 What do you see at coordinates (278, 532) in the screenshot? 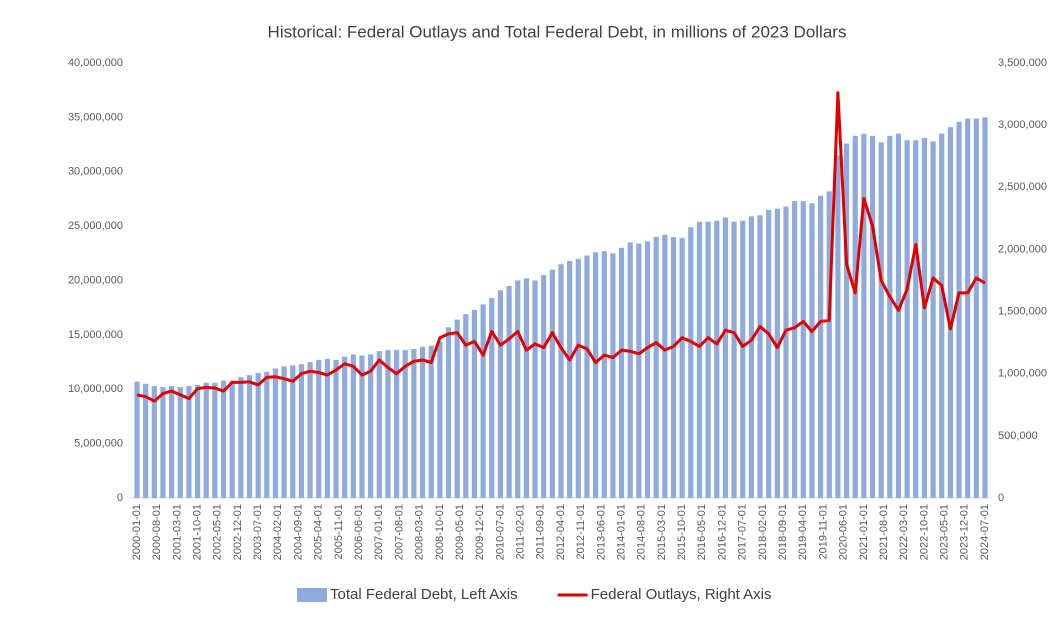
I see `x-tick-label: 2004-02-01` at bounding box center [278, 532].